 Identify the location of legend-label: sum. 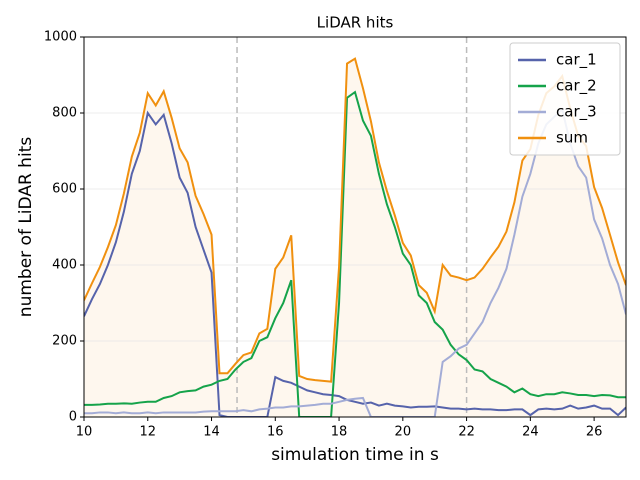
(572, 138).